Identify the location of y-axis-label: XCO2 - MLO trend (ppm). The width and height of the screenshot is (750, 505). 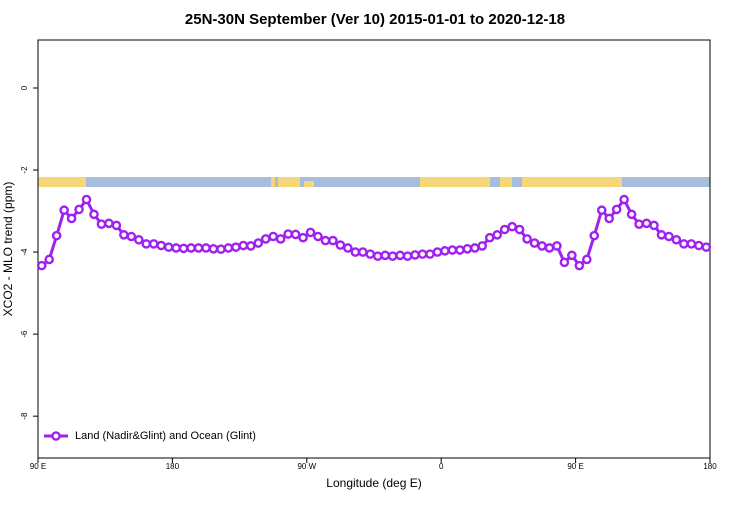
(8, 249).